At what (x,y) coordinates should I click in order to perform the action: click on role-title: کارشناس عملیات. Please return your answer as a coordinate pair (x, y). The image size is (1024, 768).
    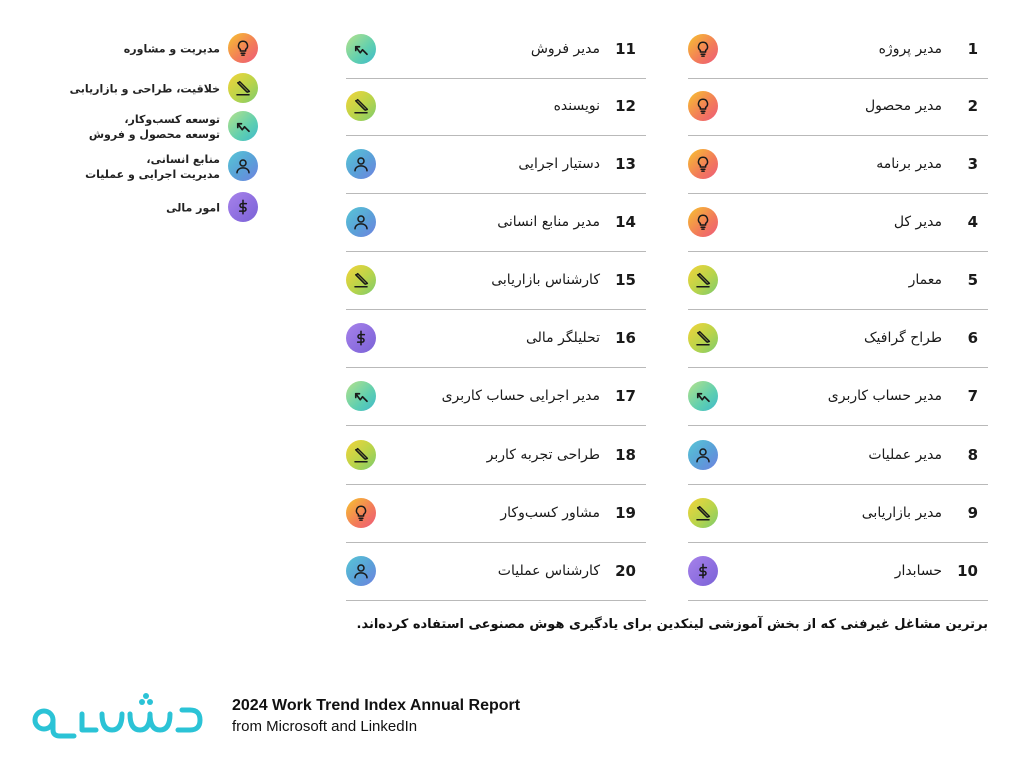
    Looking at the image, I should click on (548, 571).